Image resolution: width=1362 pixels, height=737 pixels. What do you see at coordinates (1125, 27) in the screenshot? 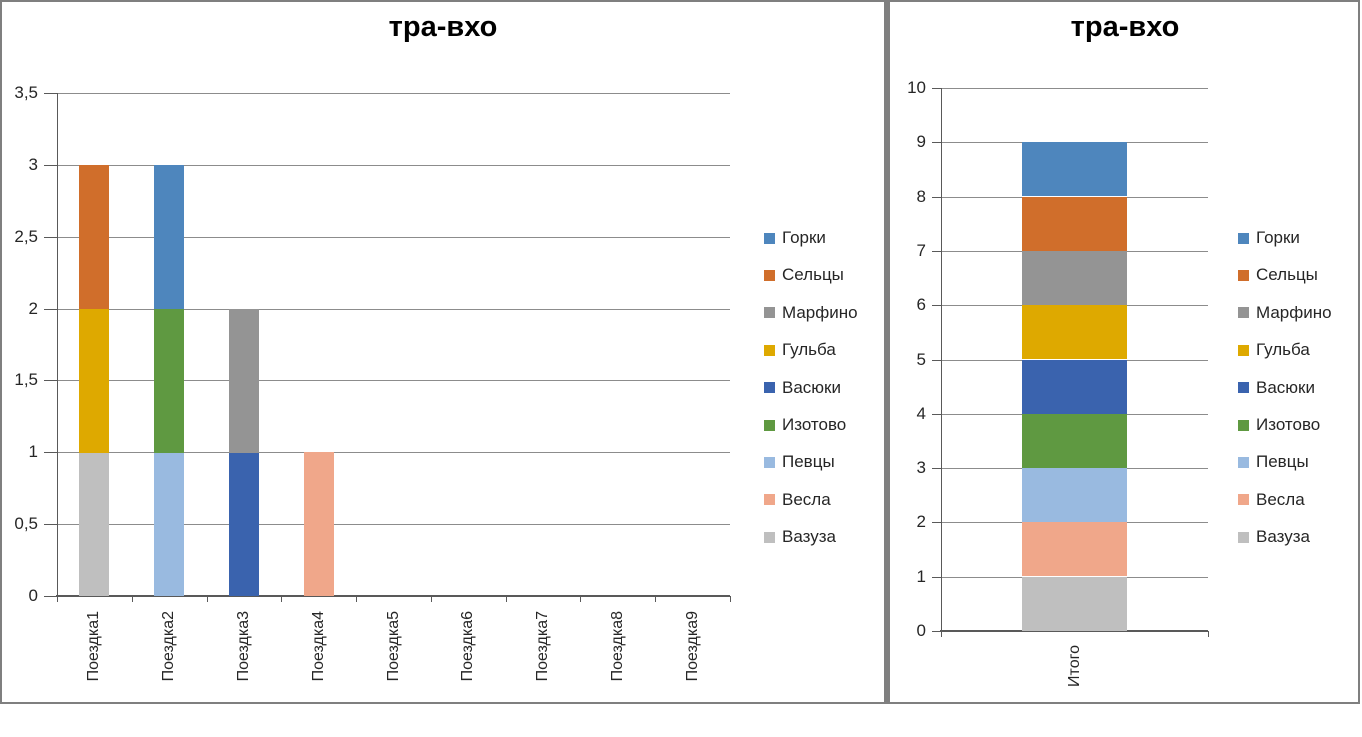
I see `chart-title: тра-вхо` at bounding box center [1125, 27].